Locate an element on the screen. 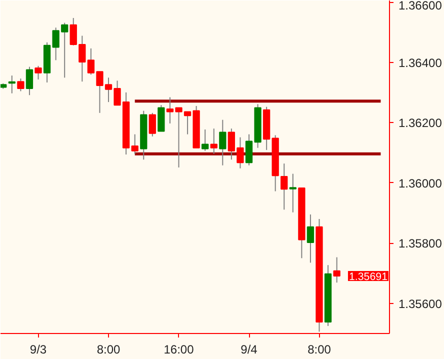 This screenshot has height=359, width=444. y-tick-label: 1.35600 is located at coordinates (420, 303).